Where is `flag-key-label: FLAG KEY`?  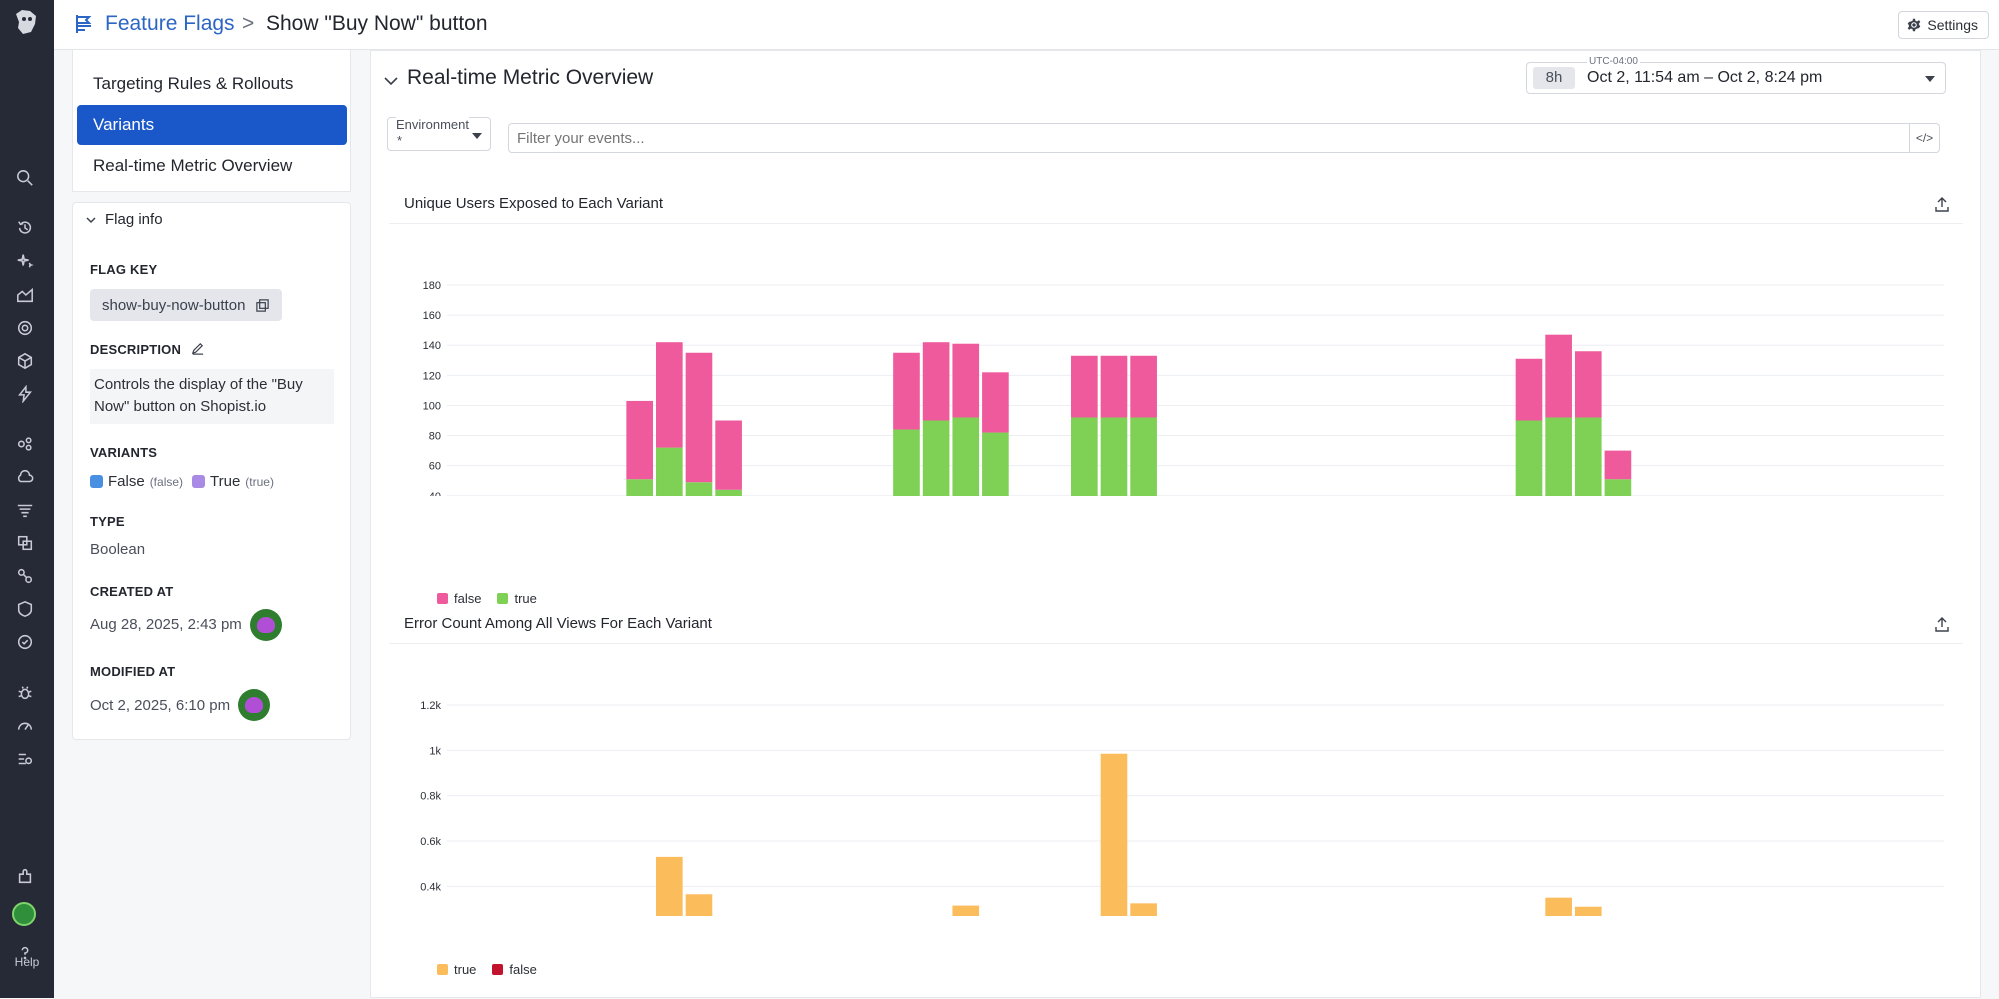 flag-key-label: FLAG KEY is located at coordinates (124, 269).